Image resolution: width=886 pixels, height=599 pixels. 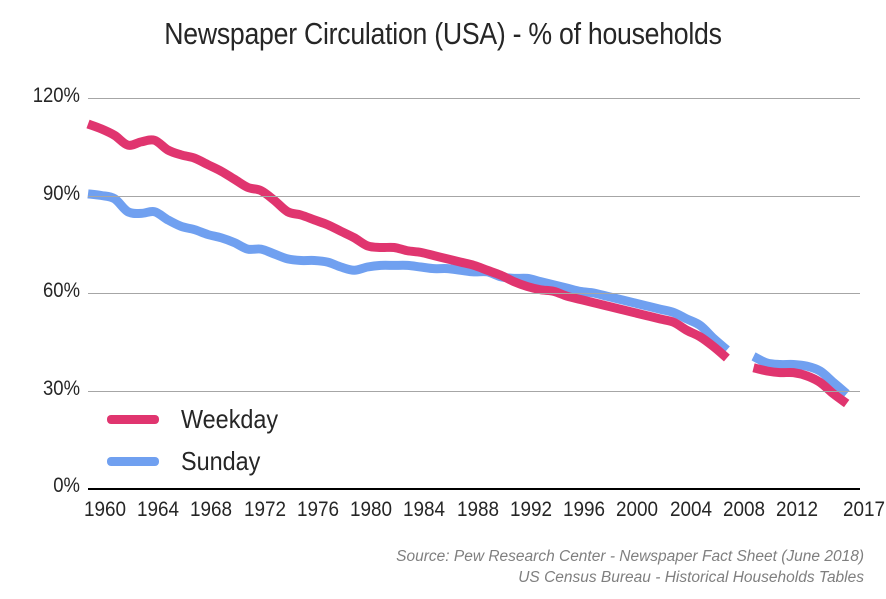 I want to click on x-tick-label-1960: 1960, so click(x=105, y=509).